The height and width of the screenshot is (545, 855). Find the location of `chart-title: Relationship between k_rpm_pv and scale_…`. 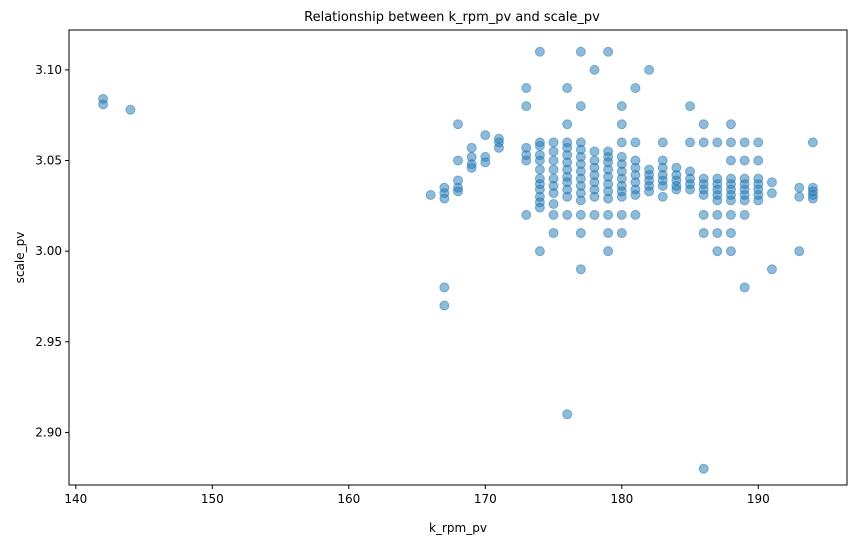

chart-title: Relationship between k_rpm_pv and scale_… is located at coordinates (452, 17).